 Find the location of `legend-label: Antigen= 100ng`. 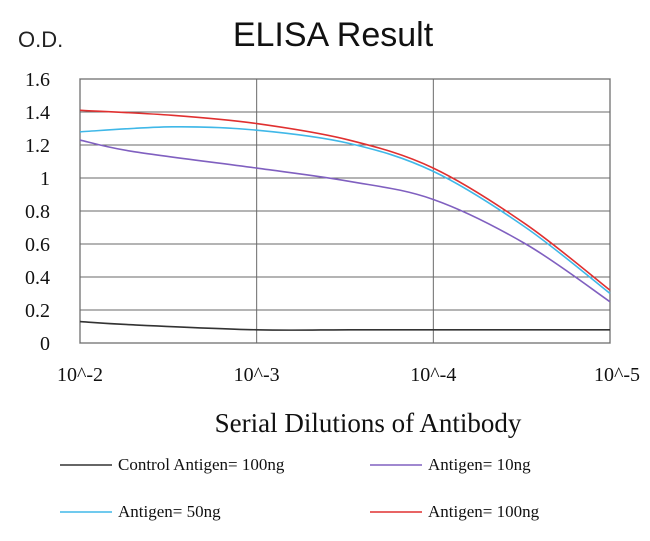

legend-label: Antigen= 100ng is located at coordinates (484, 511).